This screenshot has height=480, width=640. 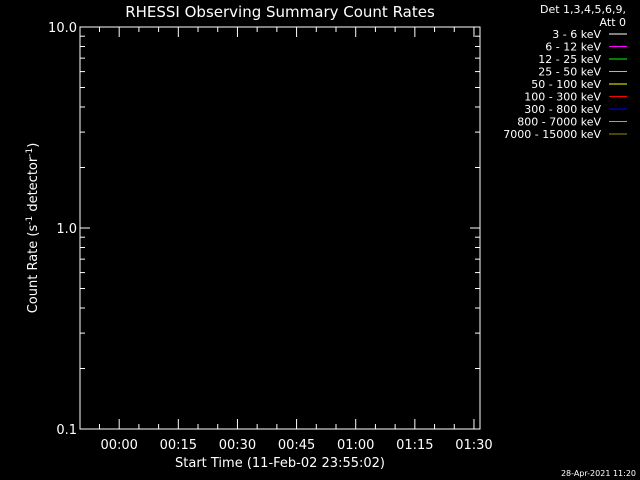 I want to click on legend-label: 800 - 7000 keV, so click(x=559, y=122).